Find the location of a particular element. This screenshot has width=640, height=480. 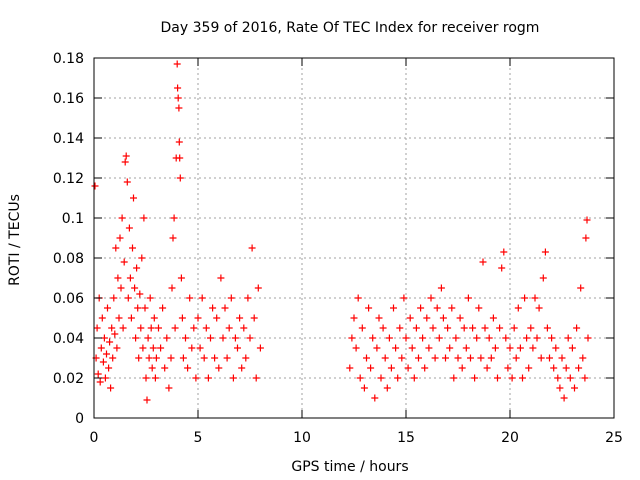

y-tick-label: 0.06 is located at coordinates (68, 299).